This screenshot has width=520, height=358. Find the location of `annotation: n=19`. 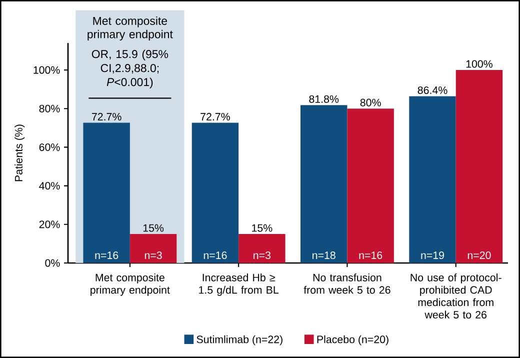

annotation: n=19 is located at coordinates (432, 256).